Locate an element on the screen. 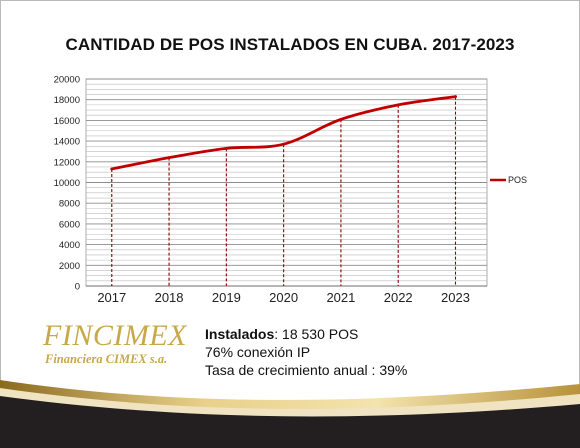  legend-label: POS is located at coordinates (517, 180).